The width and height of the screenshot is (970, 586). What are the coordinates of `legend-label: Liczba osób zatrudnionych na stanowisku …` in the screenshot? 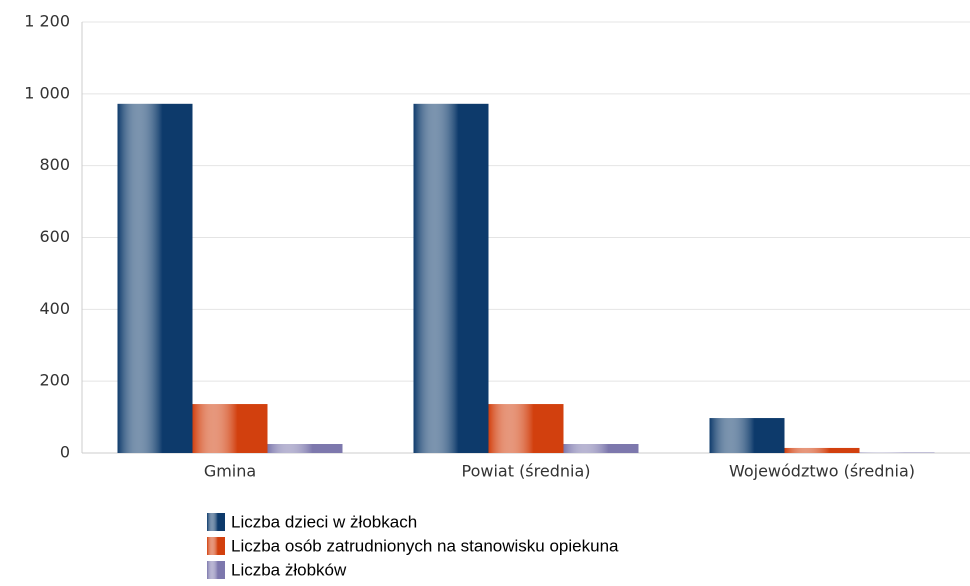 It's located at (425, 545).